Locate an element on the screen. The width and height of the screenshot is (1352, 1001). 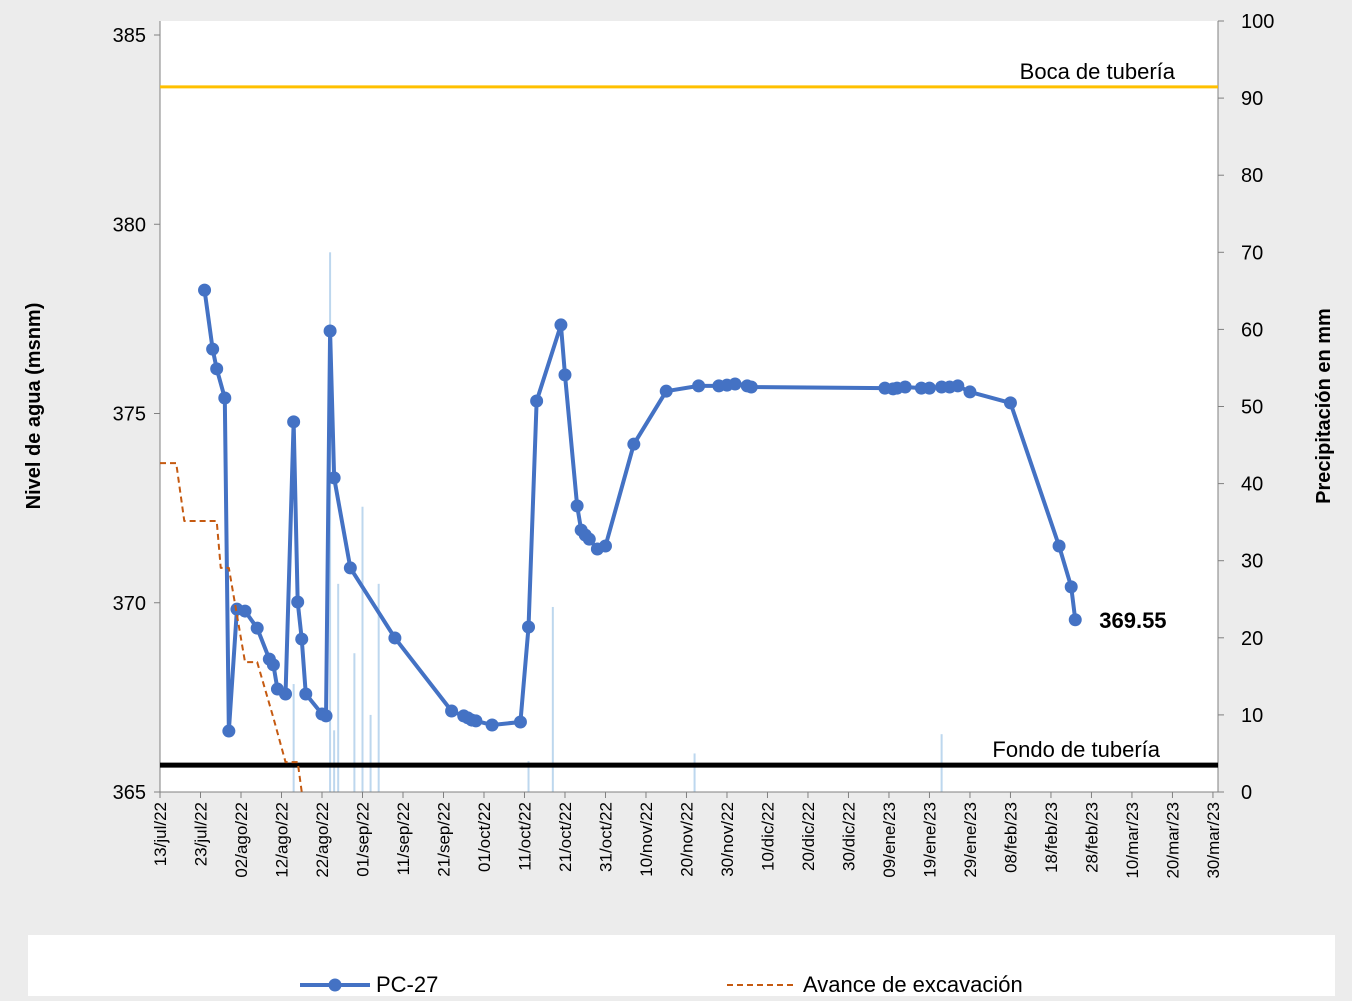
x-tick-label: 01/sep/22 is located at coordinates (362, 839).